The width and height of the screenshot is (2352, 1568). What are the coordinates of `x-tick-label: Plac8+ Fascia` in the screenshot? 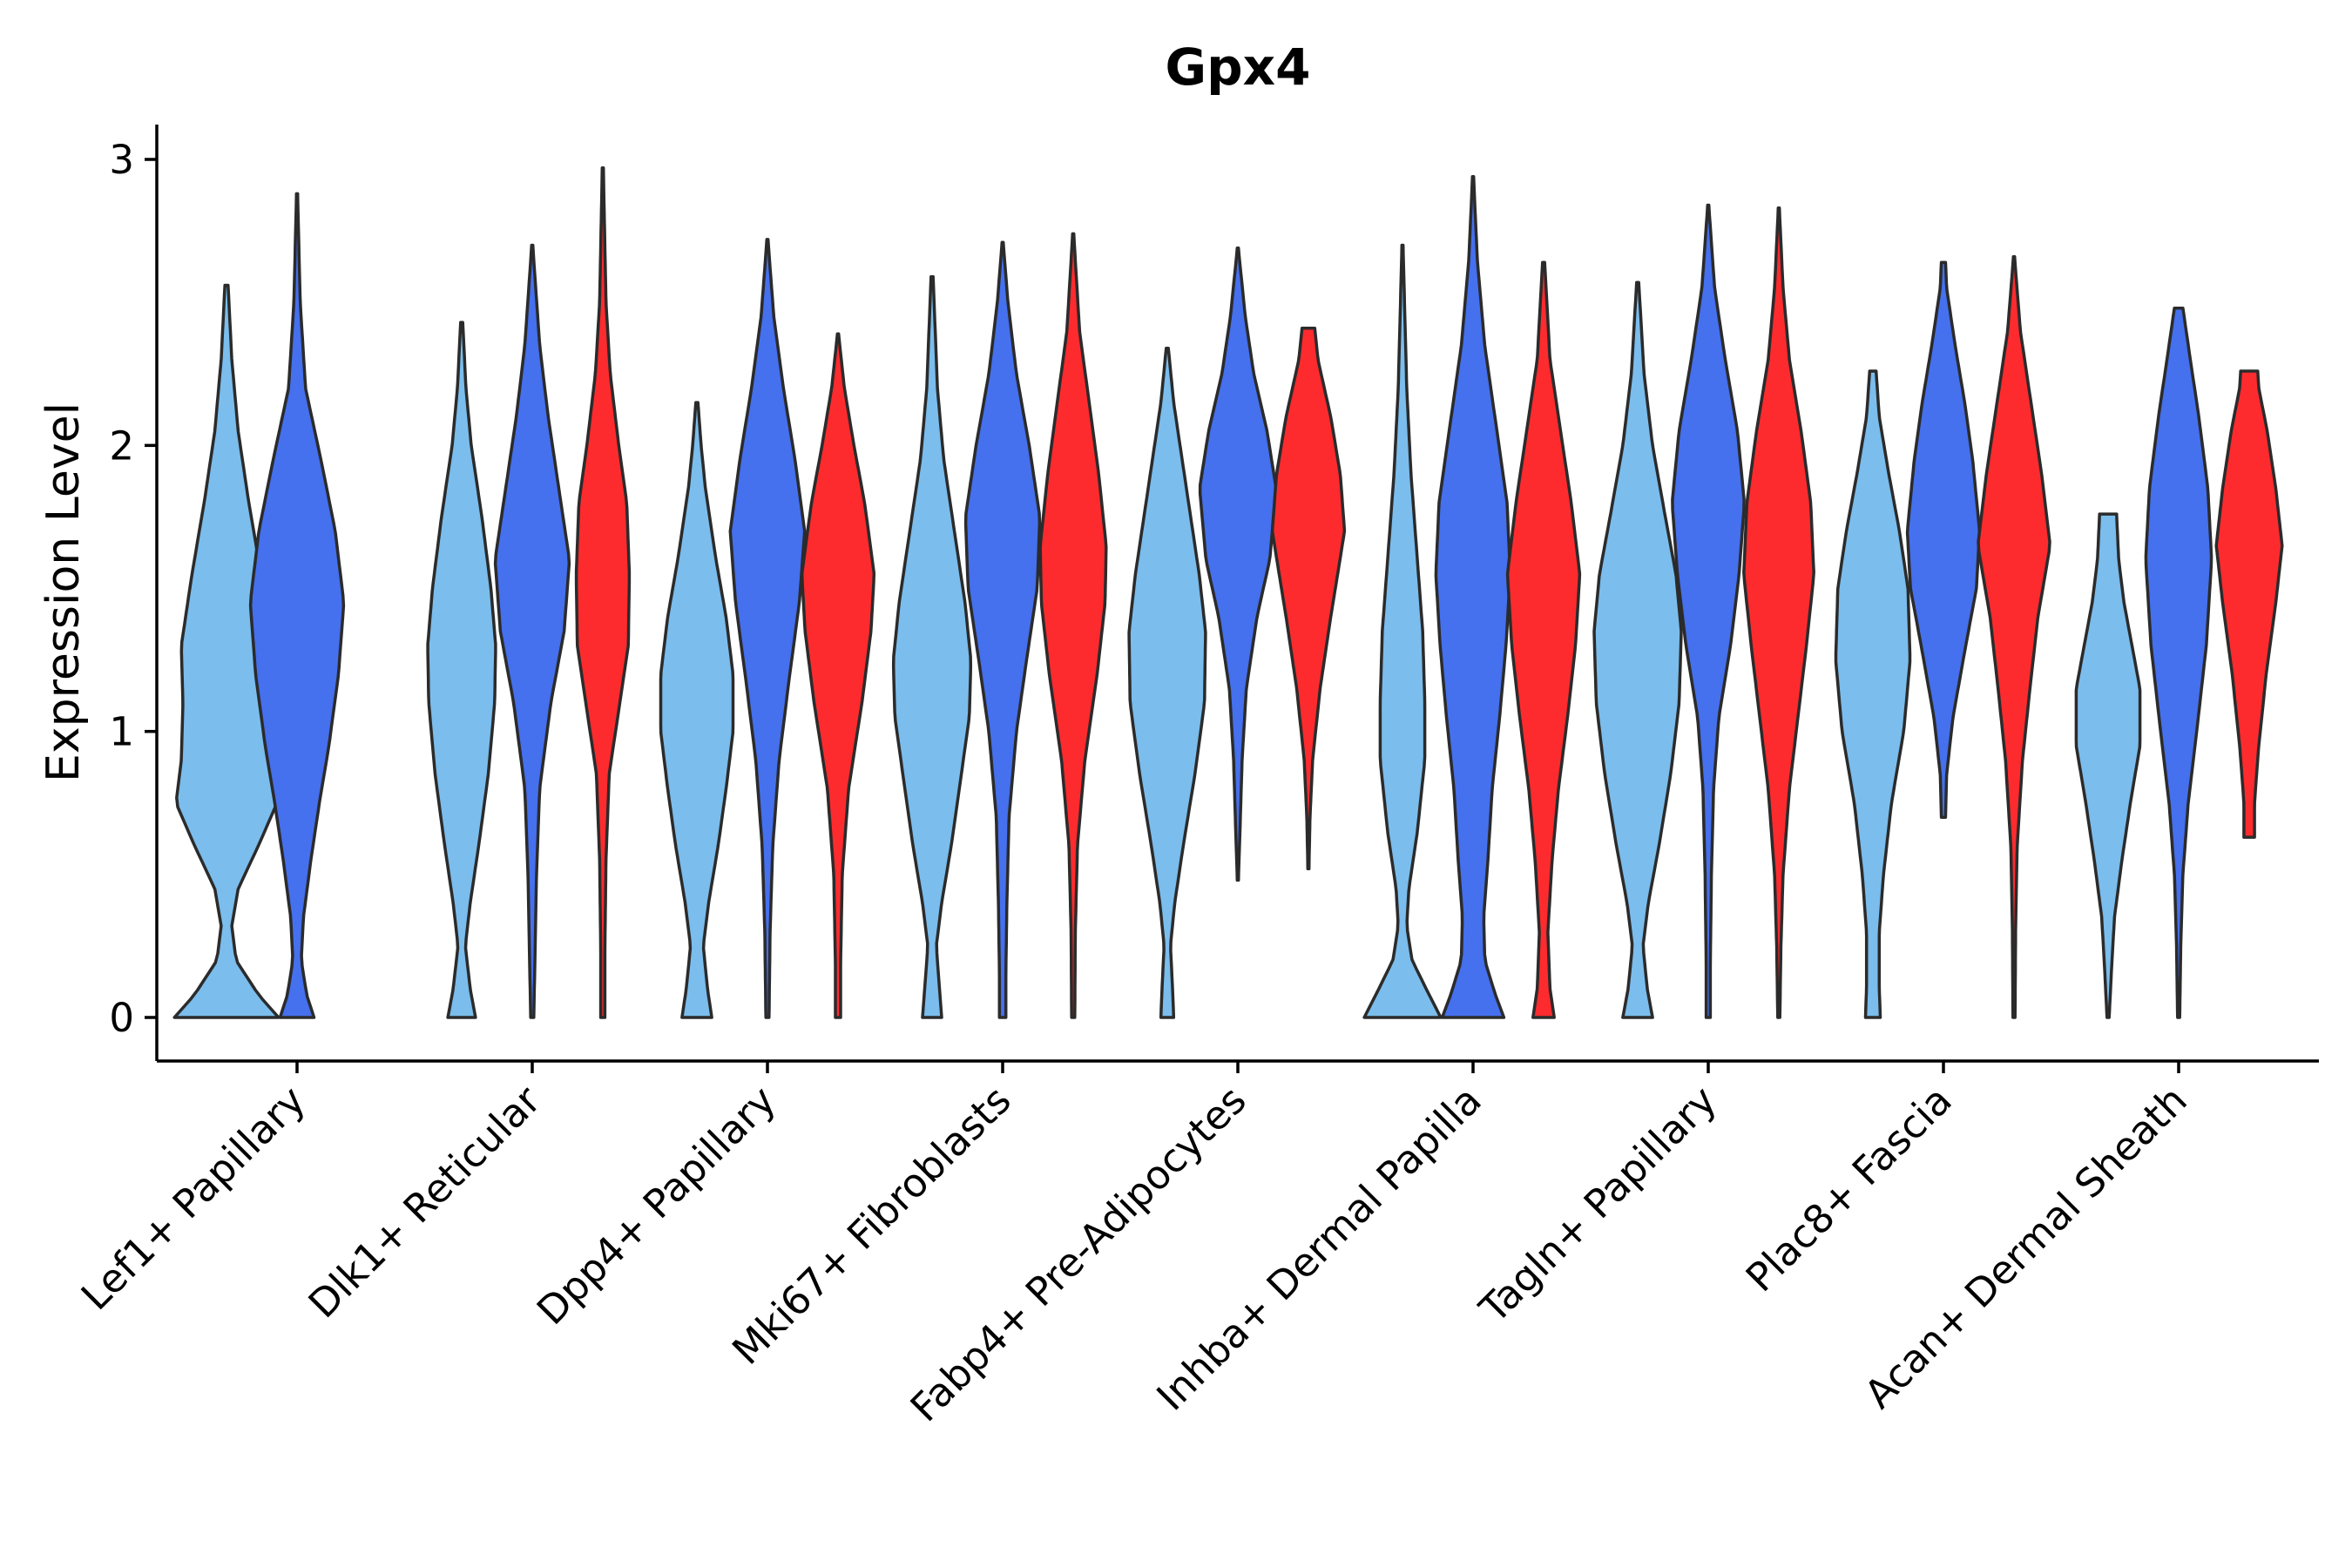 It's located at (1849, 1189).